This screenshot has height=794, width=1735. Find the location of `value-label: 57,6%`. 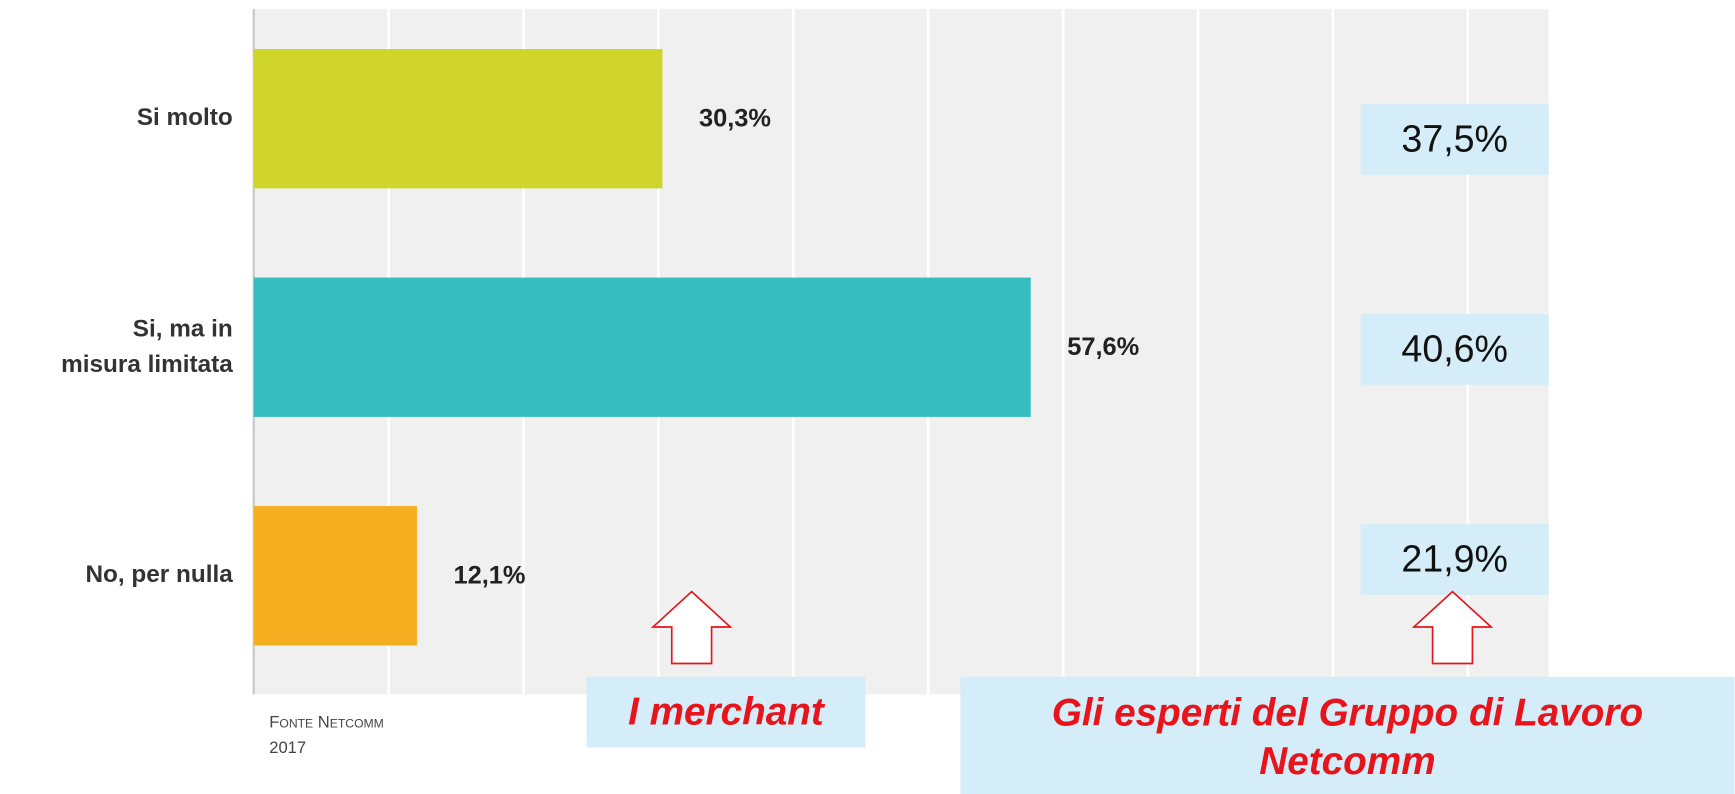

value-label: 57,6% is located at coordinates (1103, 347).